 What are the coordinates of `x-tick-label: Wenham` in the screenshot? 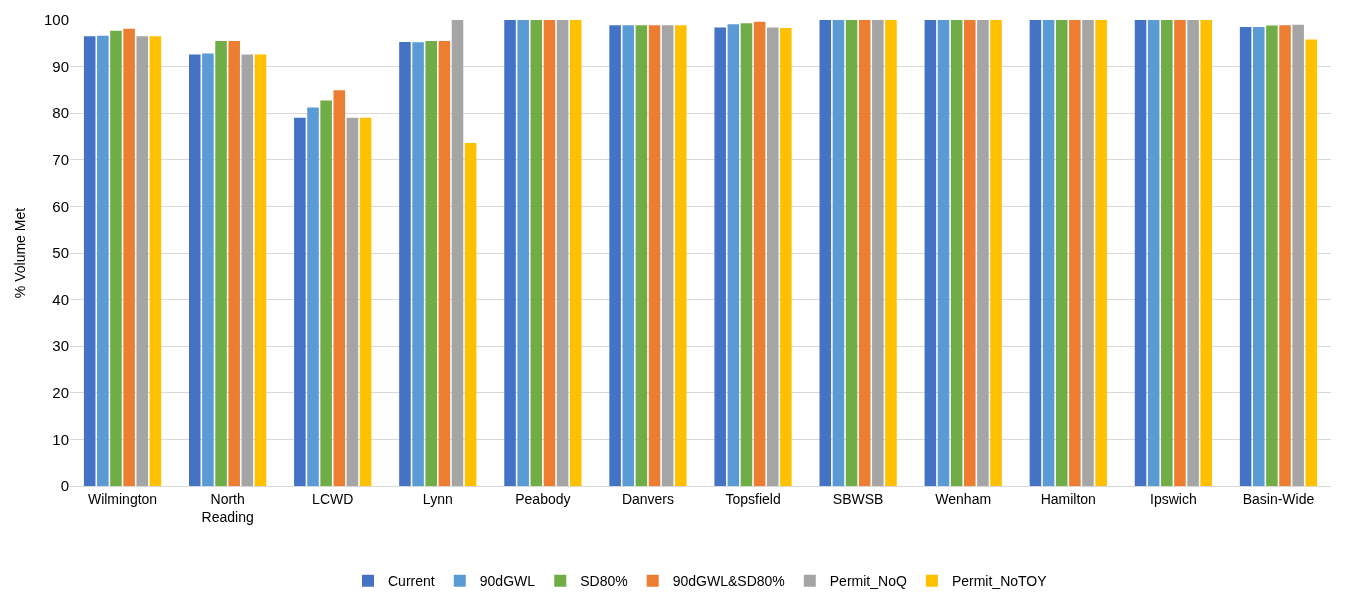 It's located at (963, 498).